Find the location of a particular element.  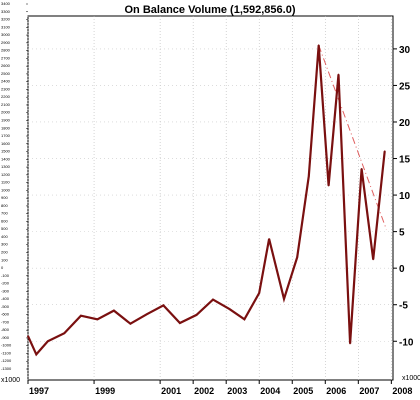

left-tick-label: 300 is located at coordinates (4, 244).